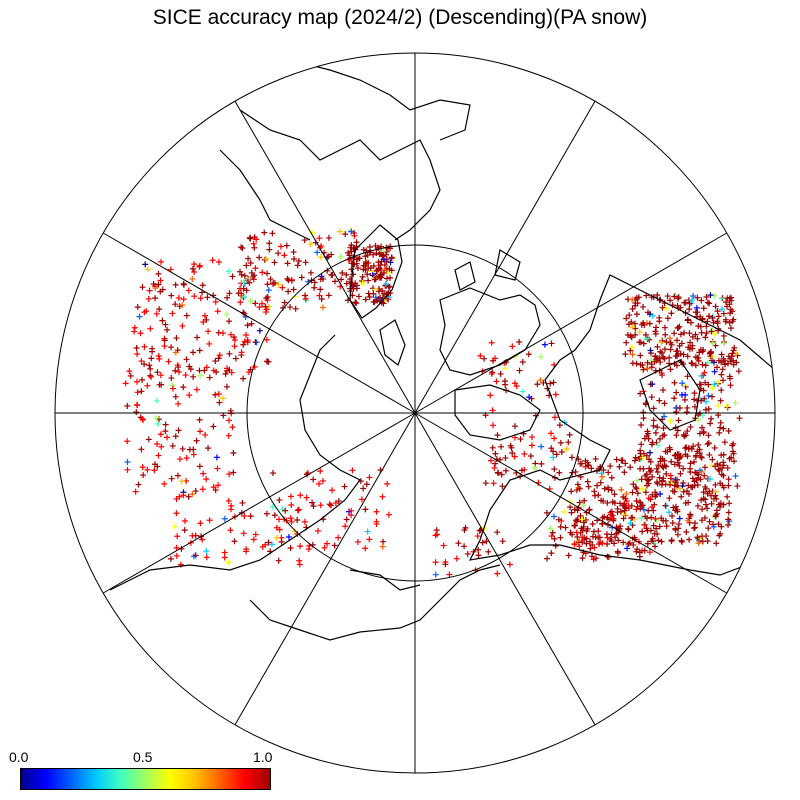 Image resolution: width=800 pixels, height=800 pixels. What do you see at coordinates (380, 100) in the screenshot?
I see `north-europe-coastline` at bounding box center [380, 100].